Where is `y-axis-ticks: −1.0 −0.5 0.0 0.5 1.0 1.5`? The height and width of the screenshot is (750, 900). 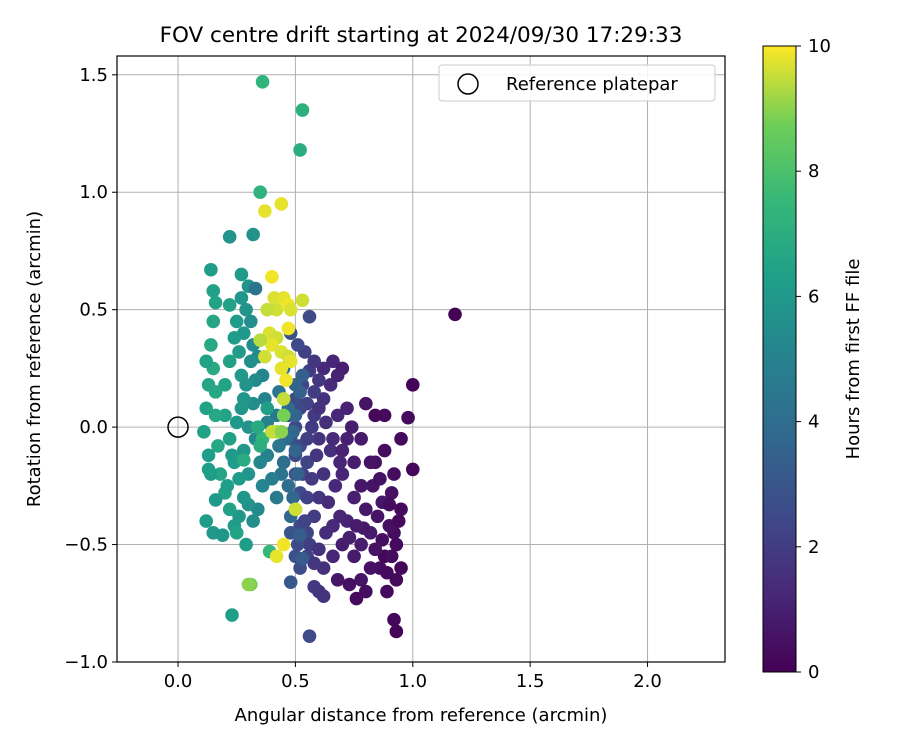
y-axis-ticks: −1.0 −0.5 0.0 0.5 1.0 1.5 is located at coordinates (90, 369).